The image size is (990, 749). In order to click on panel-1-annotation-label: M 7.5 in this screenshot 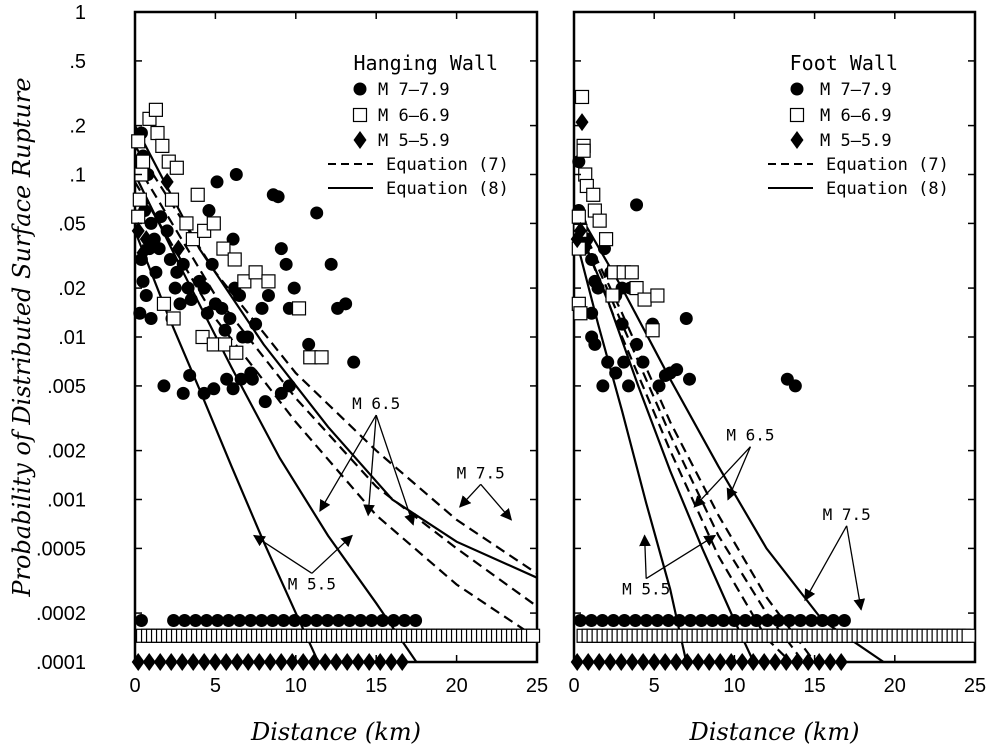, I will do `click(481, 472)`.